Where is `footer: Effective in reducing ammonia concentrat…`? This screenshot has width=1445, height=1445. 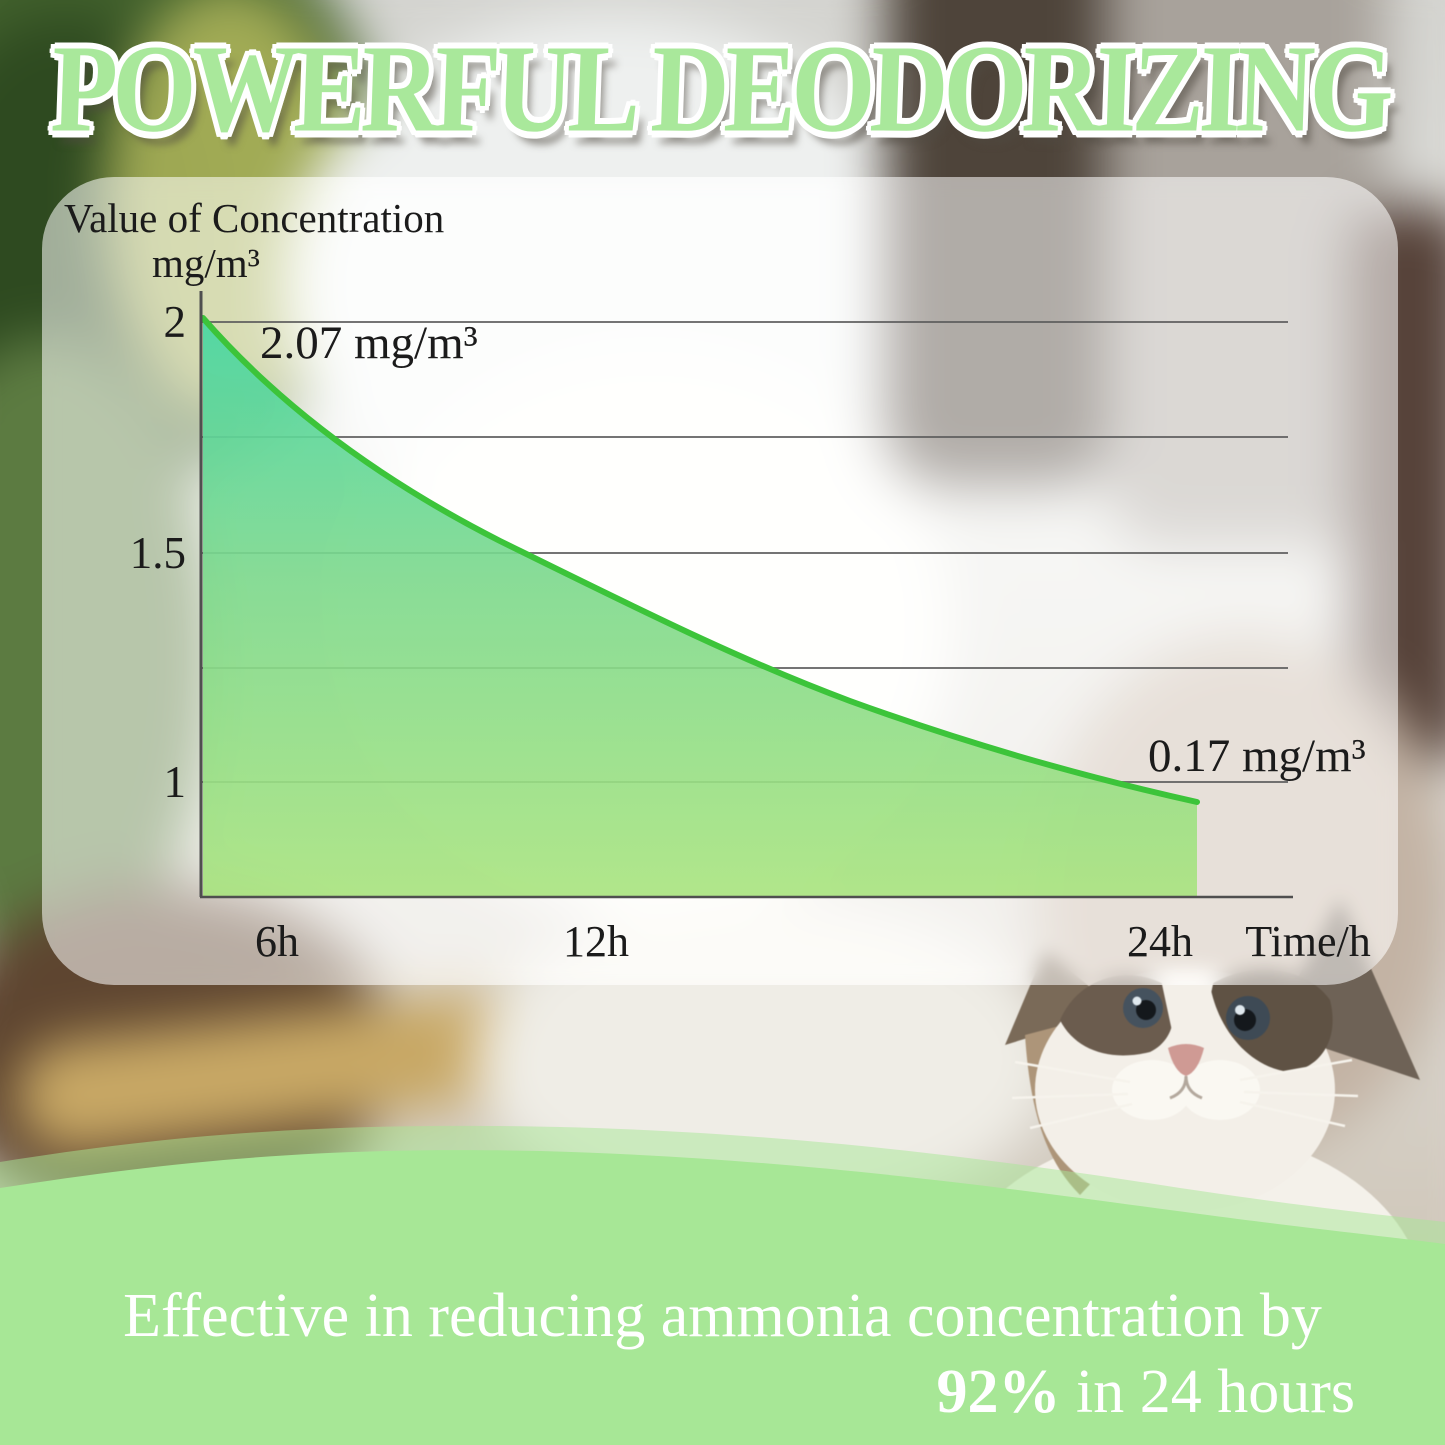 footer: Effective in reducing ammonia concentrat… is located at coordinates (722, 1354).